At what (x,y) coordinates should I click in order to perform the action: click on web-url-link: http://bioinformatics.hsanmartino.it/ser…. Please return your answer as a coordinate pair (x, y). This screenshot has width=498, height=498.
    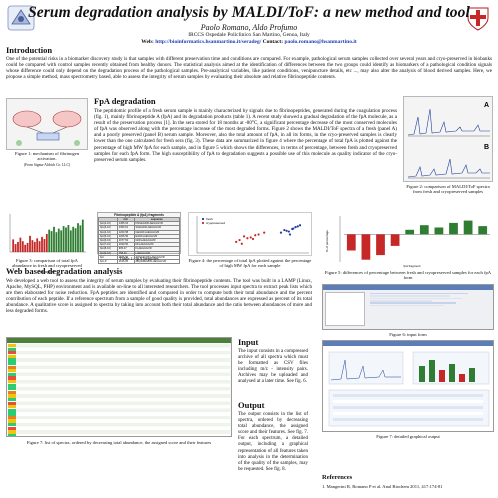
    Looking at the image, I should click on (208, 42).